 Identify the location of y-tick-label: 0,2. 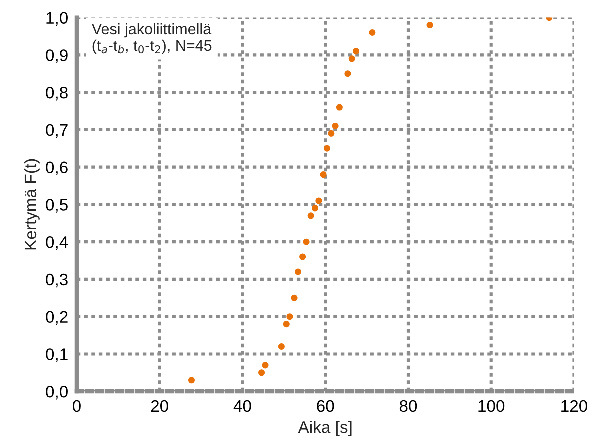
(57, 318).